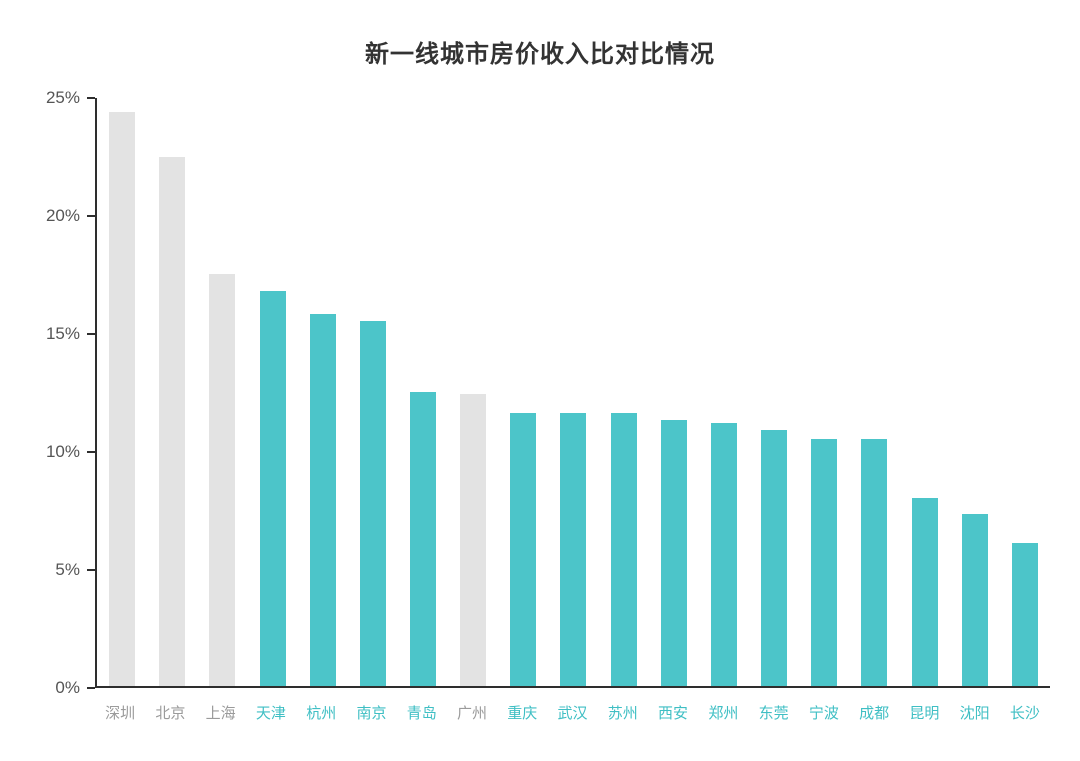  I want to click on y-tick: 10%, so click(70, 452).